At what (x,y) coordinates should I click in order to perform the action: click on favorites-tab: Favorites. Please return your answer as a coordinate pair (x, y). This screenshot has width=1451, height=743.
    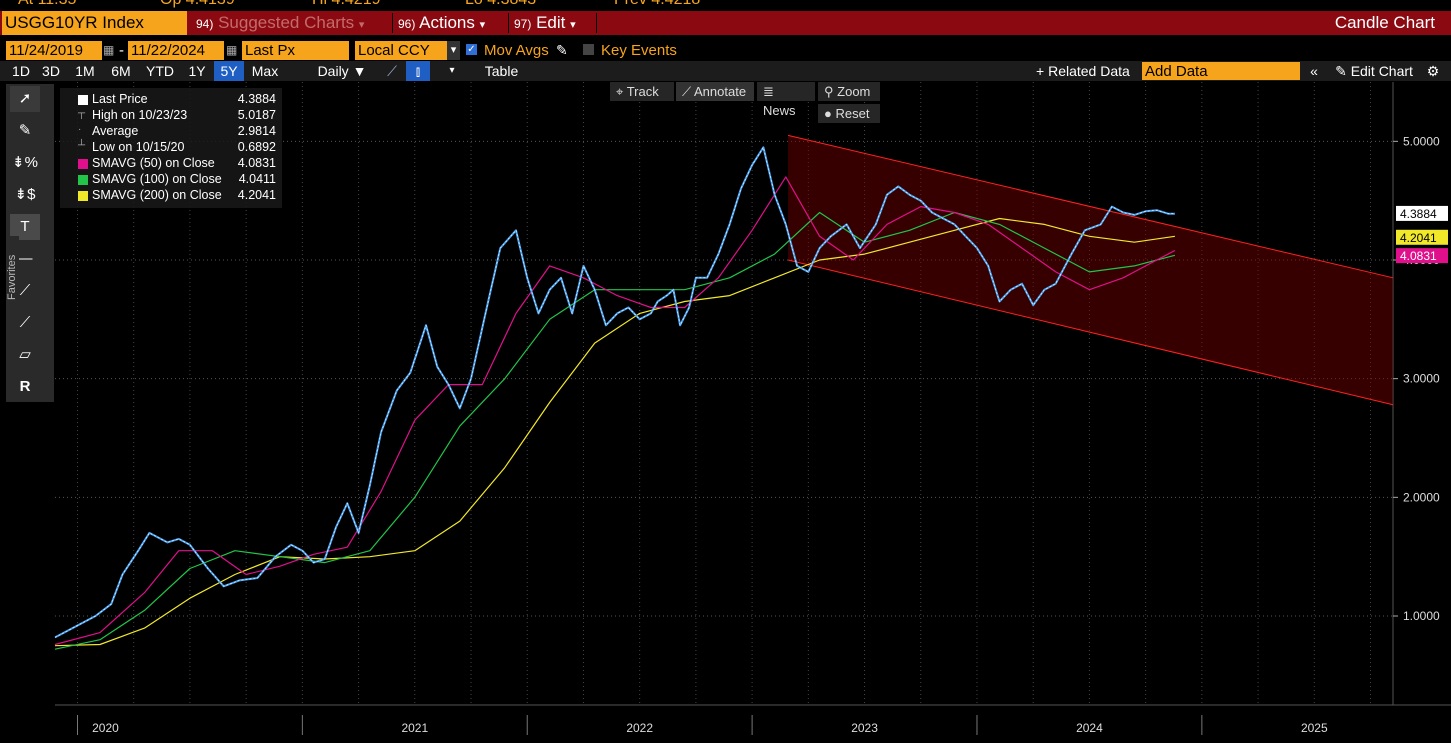
    Looking at the image, I should click on (12, 271).